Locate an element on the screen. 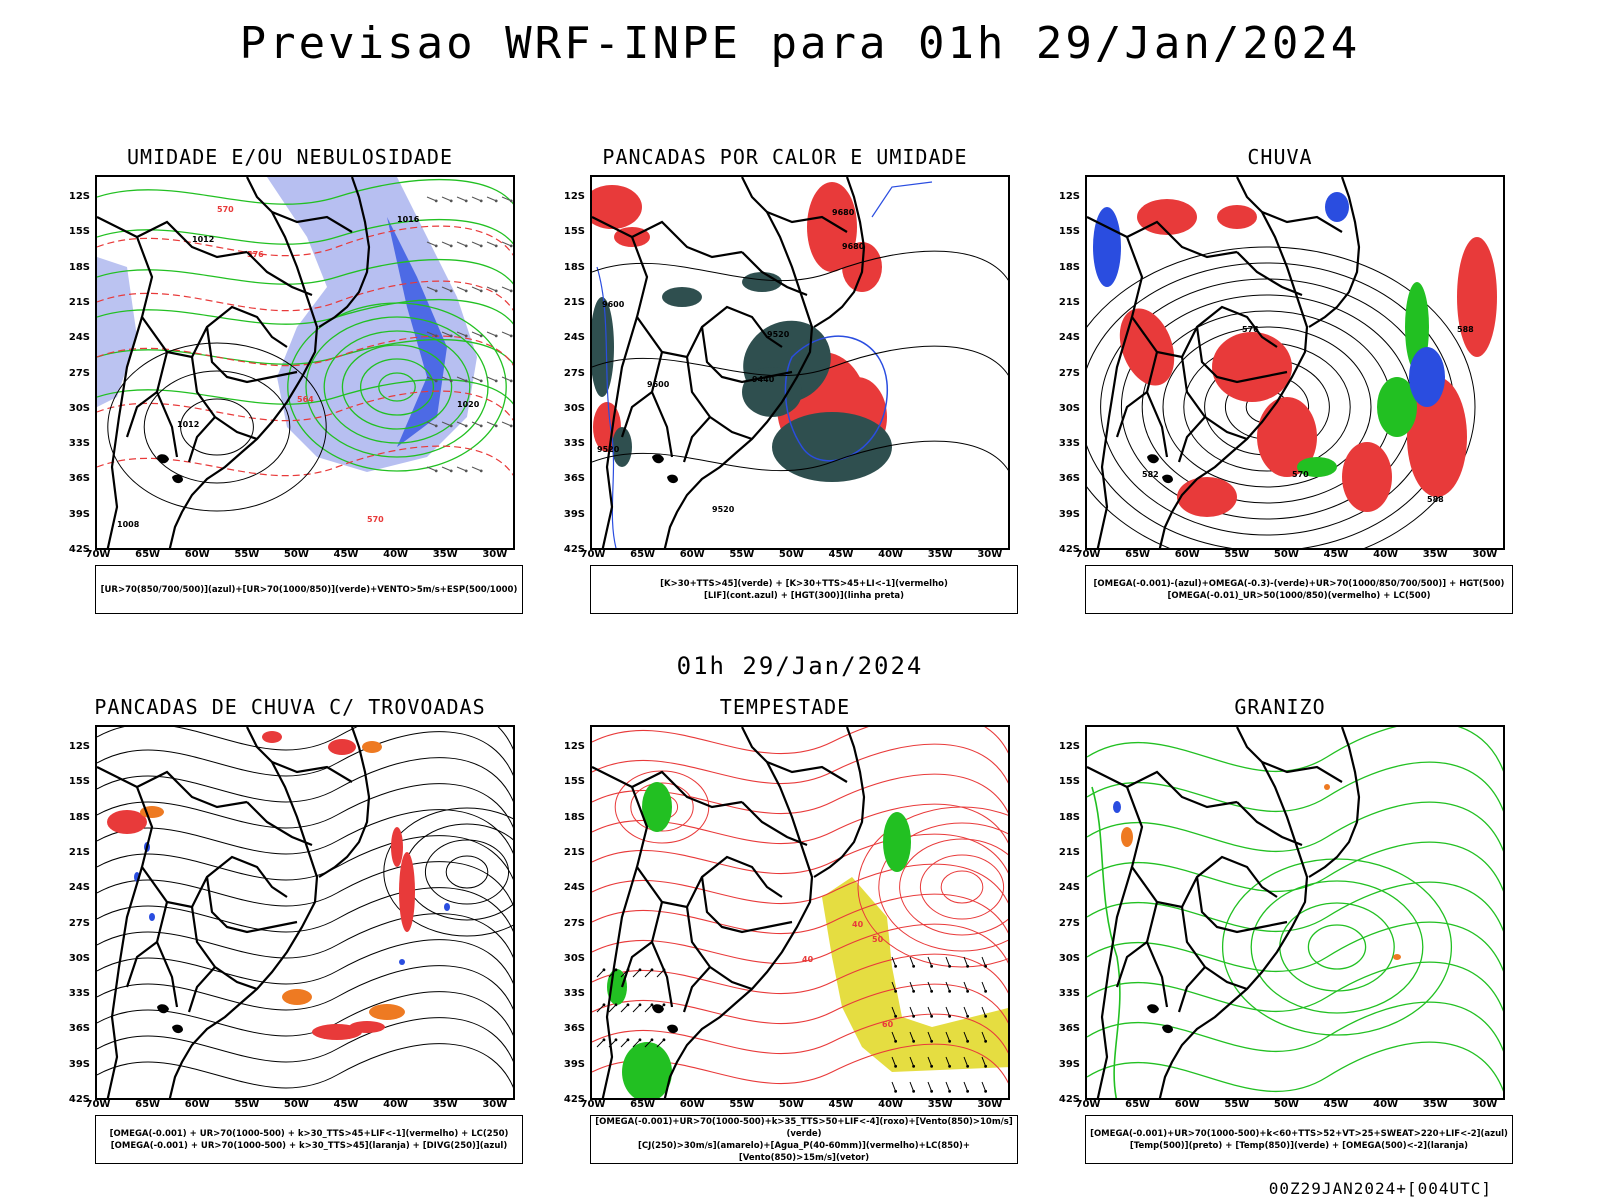  panel-title: GRANIZO is located at coordinates (1280, 707).